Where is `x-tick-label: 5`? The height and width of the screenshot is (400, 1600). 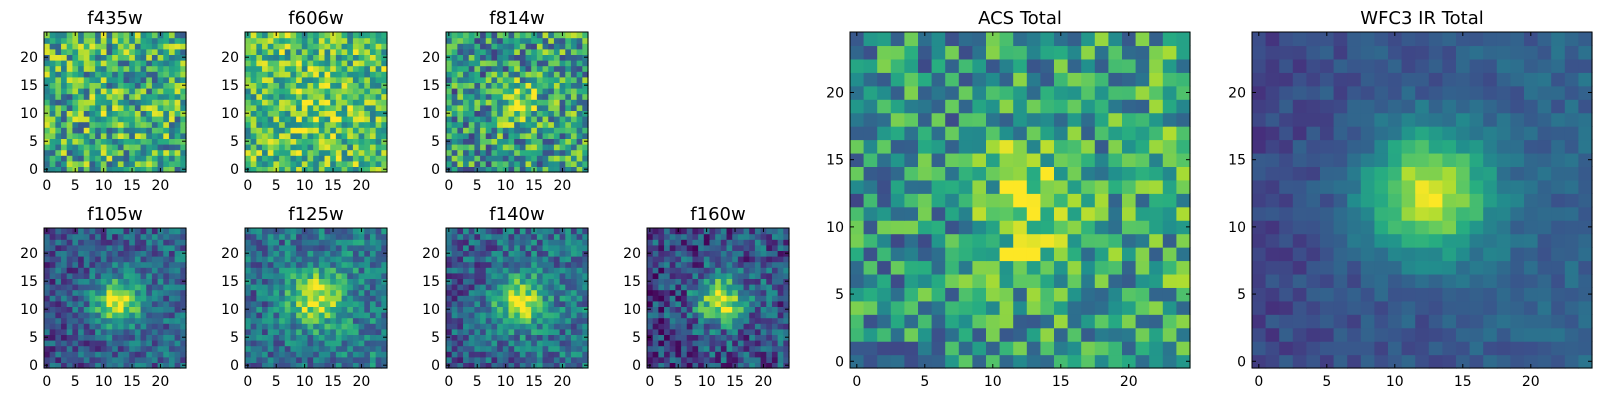 x-tick-label: 5 is located at coordinates (75, 186).